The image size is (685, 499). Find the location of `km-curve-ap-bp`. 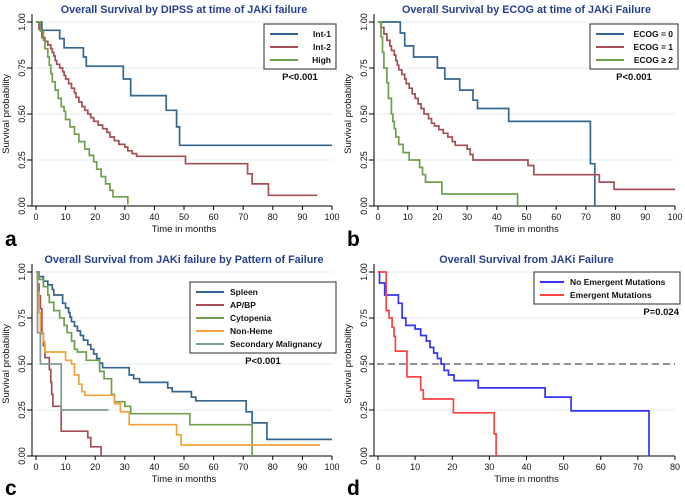

km-curve-ap-bp is located at coordinates (69, 363).